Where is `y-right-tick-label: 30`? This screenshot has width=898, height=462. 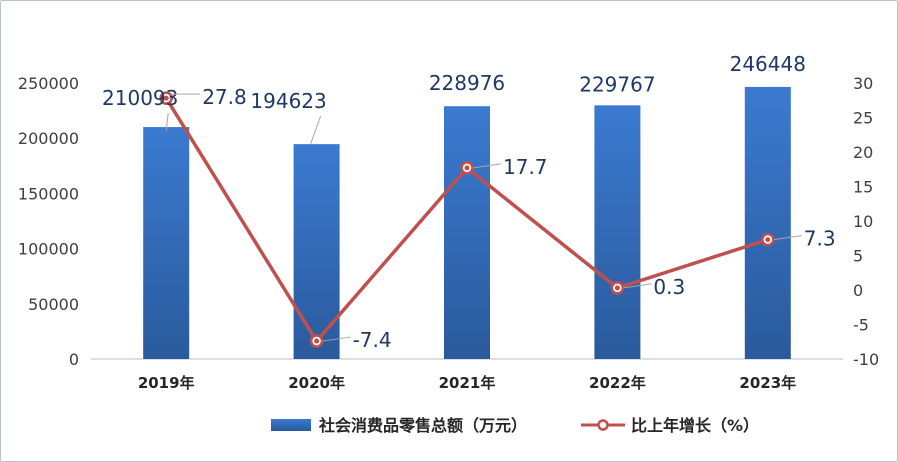
y-right-tick-label: 30 is located at coordinates (863, 83).